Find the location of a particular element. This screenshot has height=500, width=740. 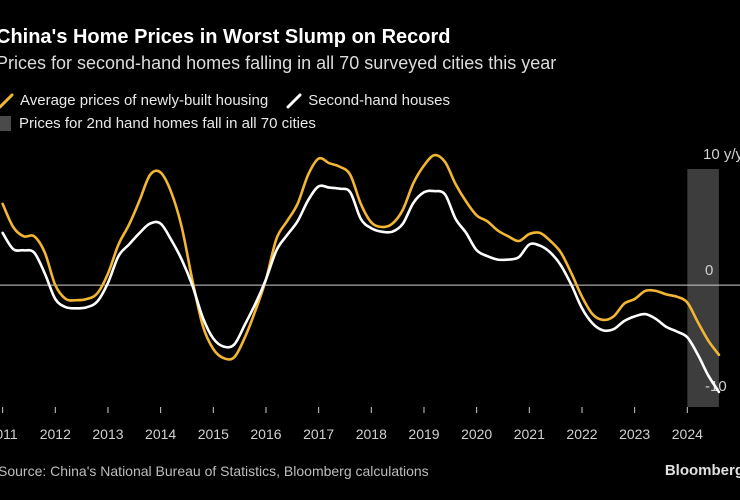

legend-swatch-shading is located at coordinates (5, 123).